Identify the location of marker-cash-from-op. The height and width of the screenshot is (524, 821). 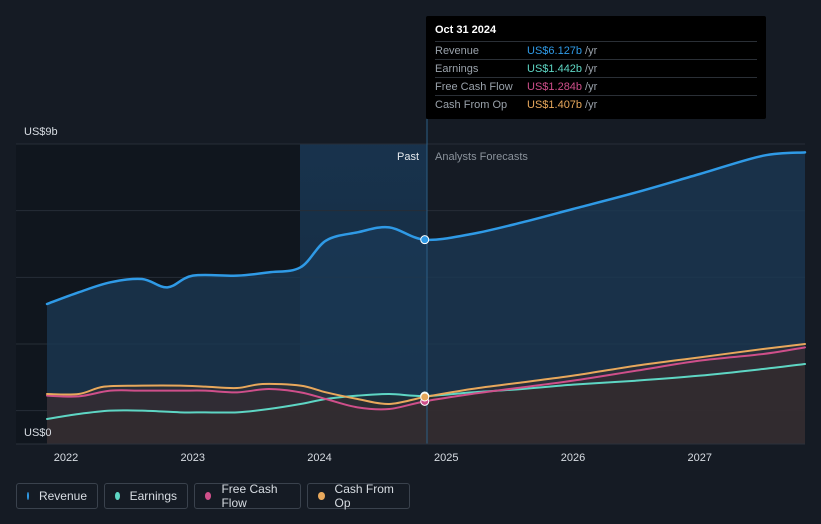
(425, 397).